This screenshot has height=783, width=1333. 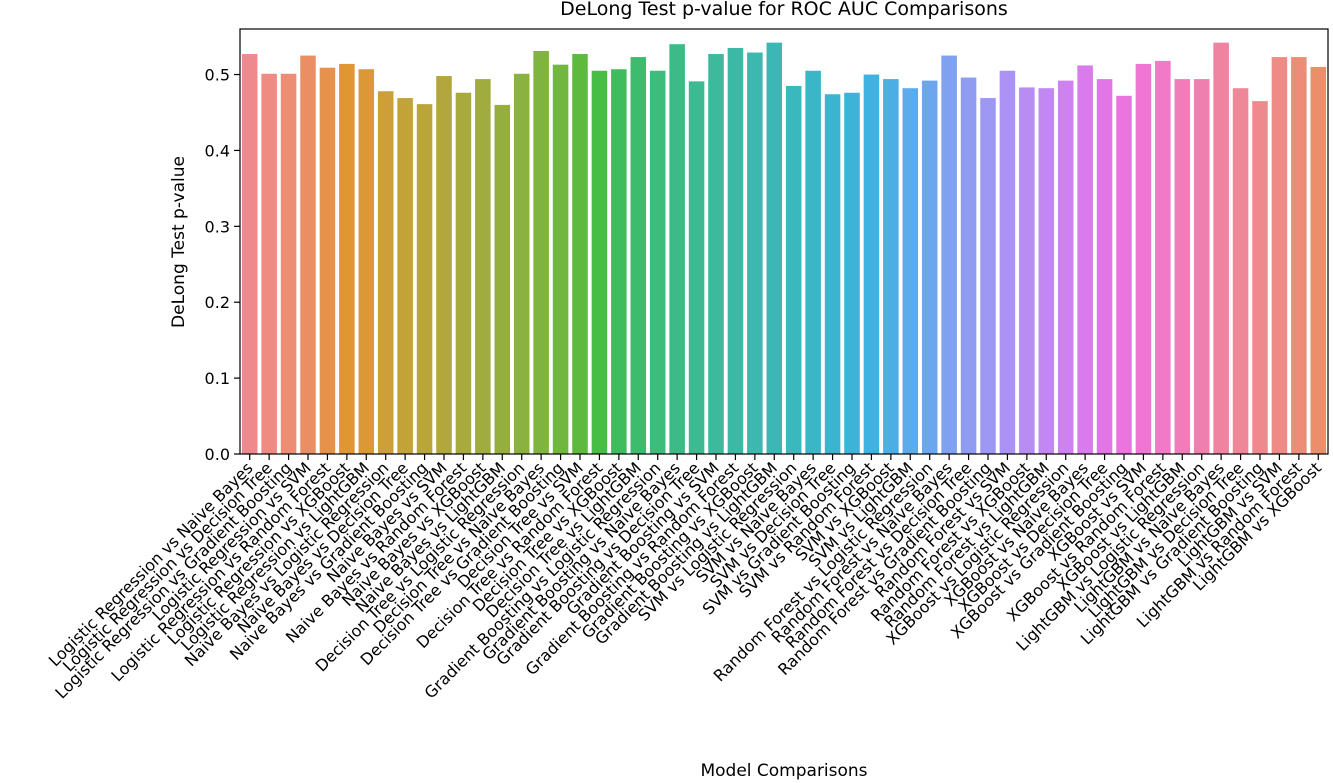 I want to click on y-axis: 0.0 0.1 0.2 0.3 0.4 0.5, so click(x=222, y=265).